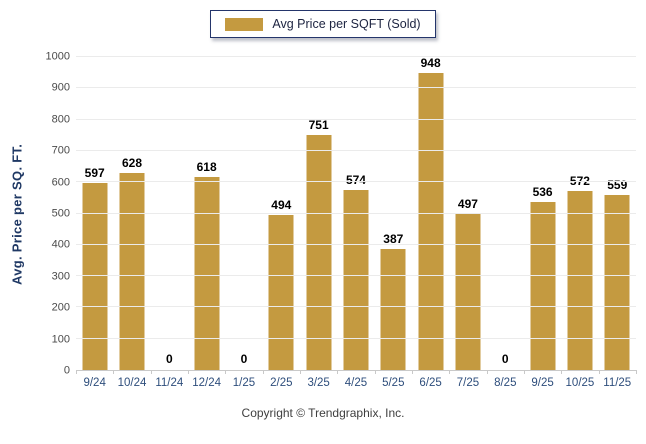 This screenshot has height=444, width=646. Describe the element at coordinates (60, 276) in the screenshot. I see `y-tick-label: 300` at that location.